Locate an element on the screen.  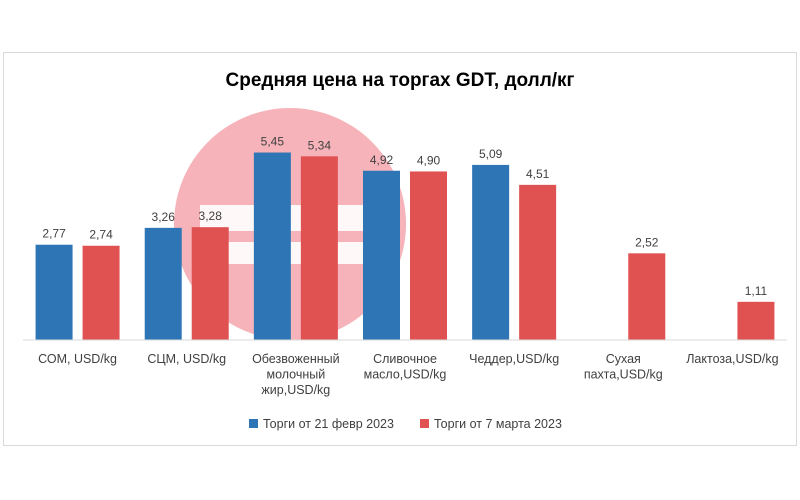
category-label: пахта,USD/kg is located at coordinates (623, 375).